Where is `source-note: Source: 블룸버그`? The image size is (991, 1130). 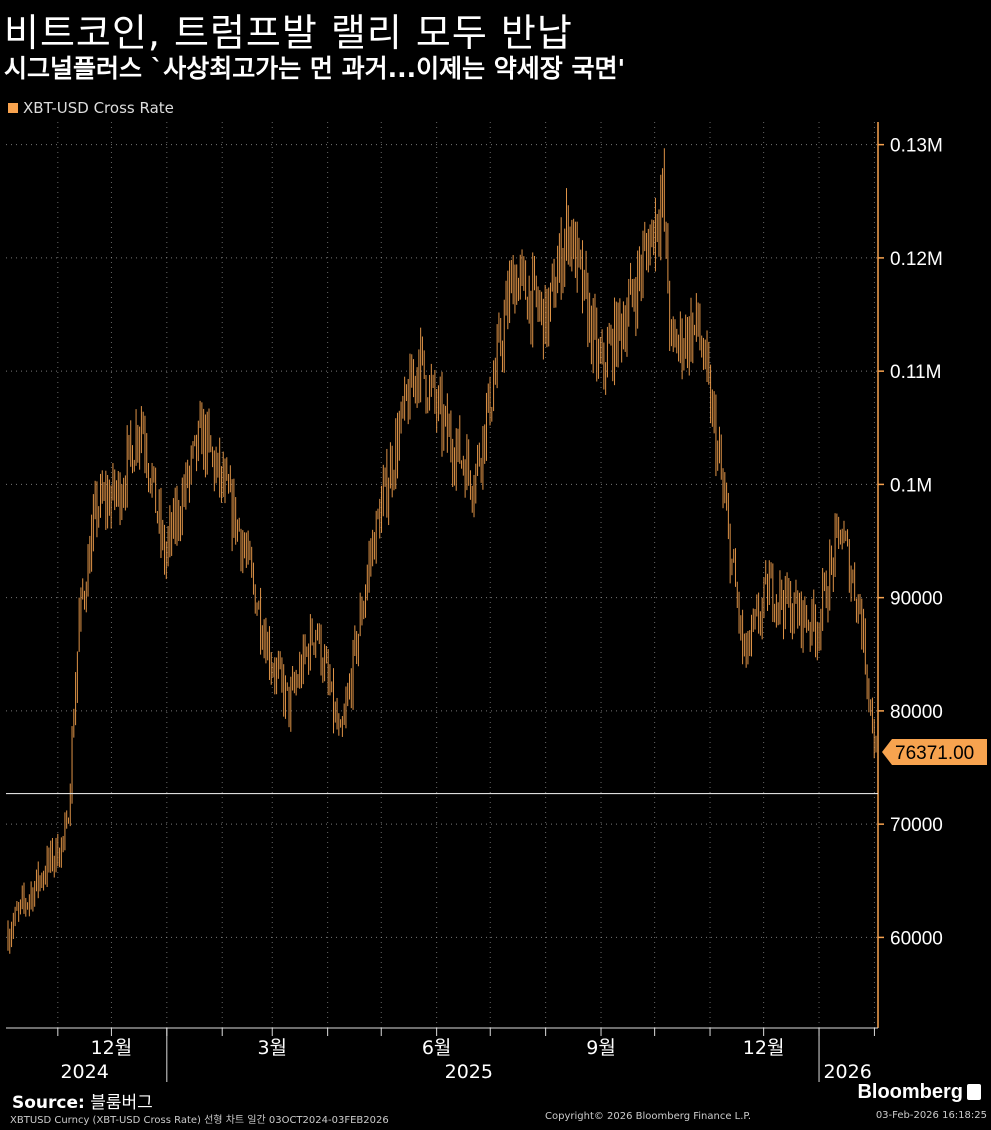
source-note: Source: 블룸버그 is located at coordinates (82, 1100).